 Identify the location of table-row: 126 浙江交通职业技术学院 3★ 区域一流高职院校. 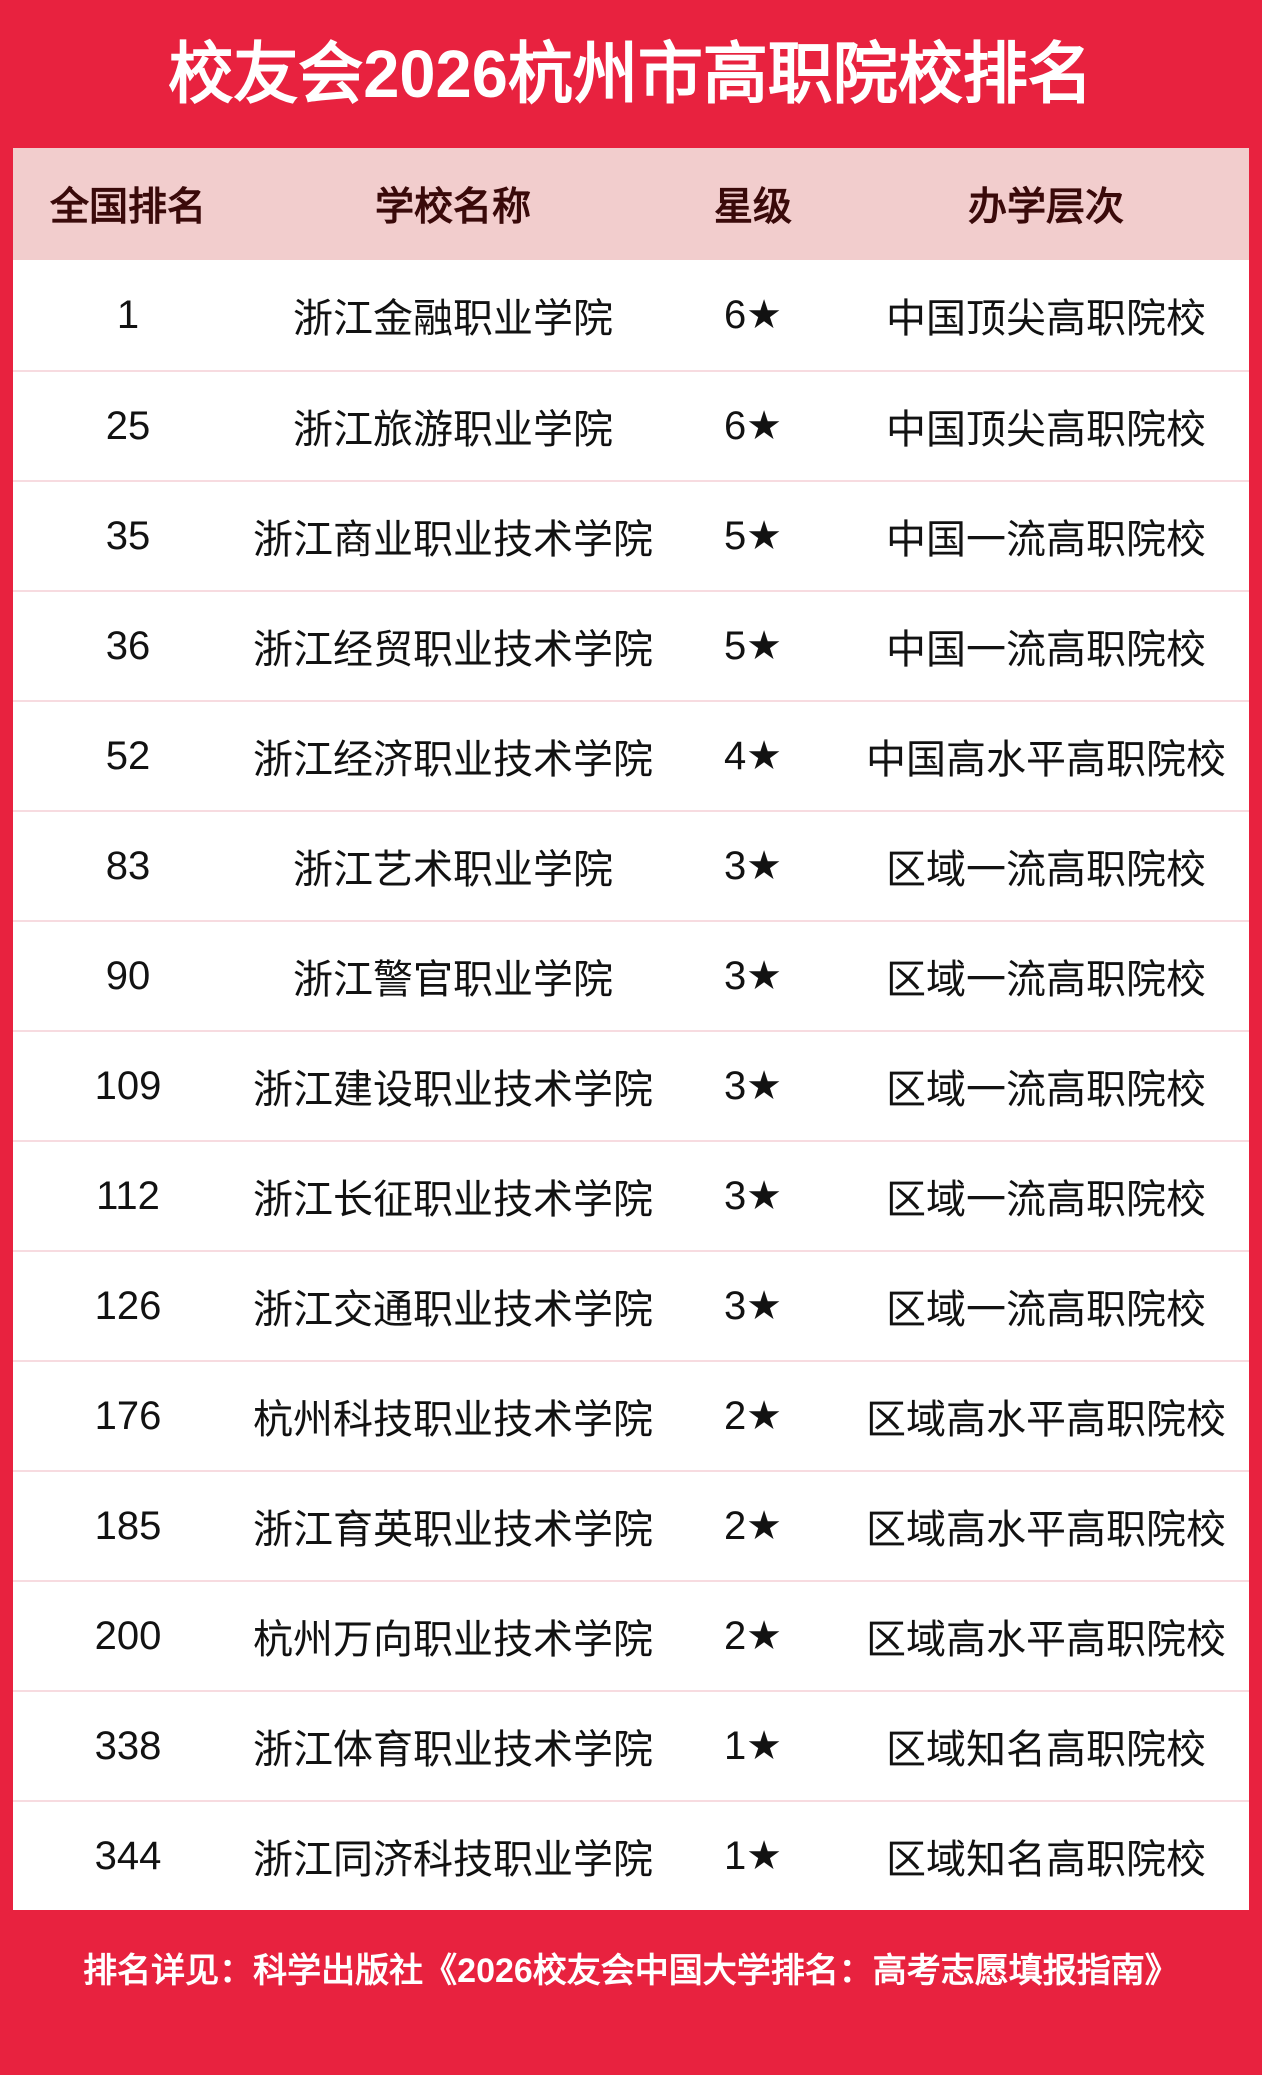
(631, 1305).